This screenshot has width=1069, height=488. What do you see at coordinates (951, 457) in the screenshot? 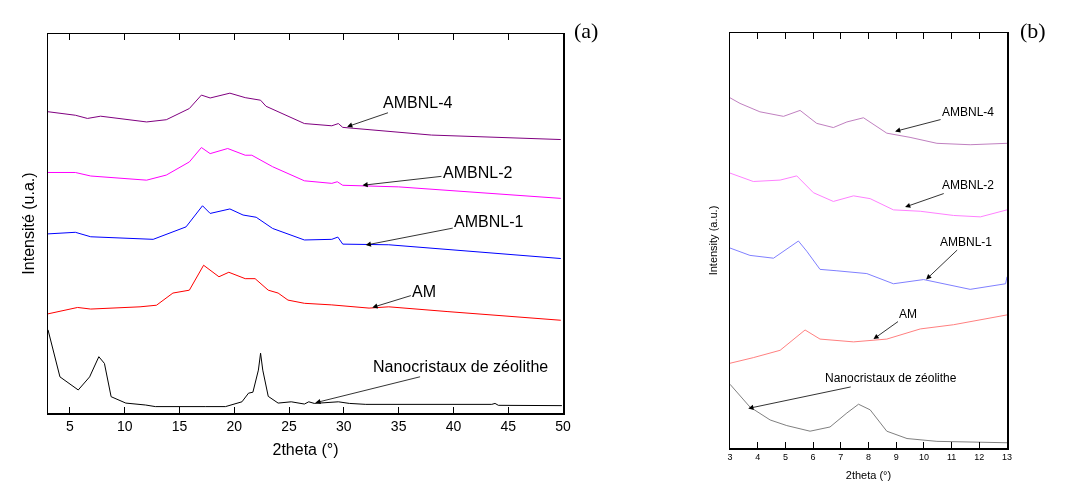
I see `x-tick-label: 11` at bounding box center [951, 457].